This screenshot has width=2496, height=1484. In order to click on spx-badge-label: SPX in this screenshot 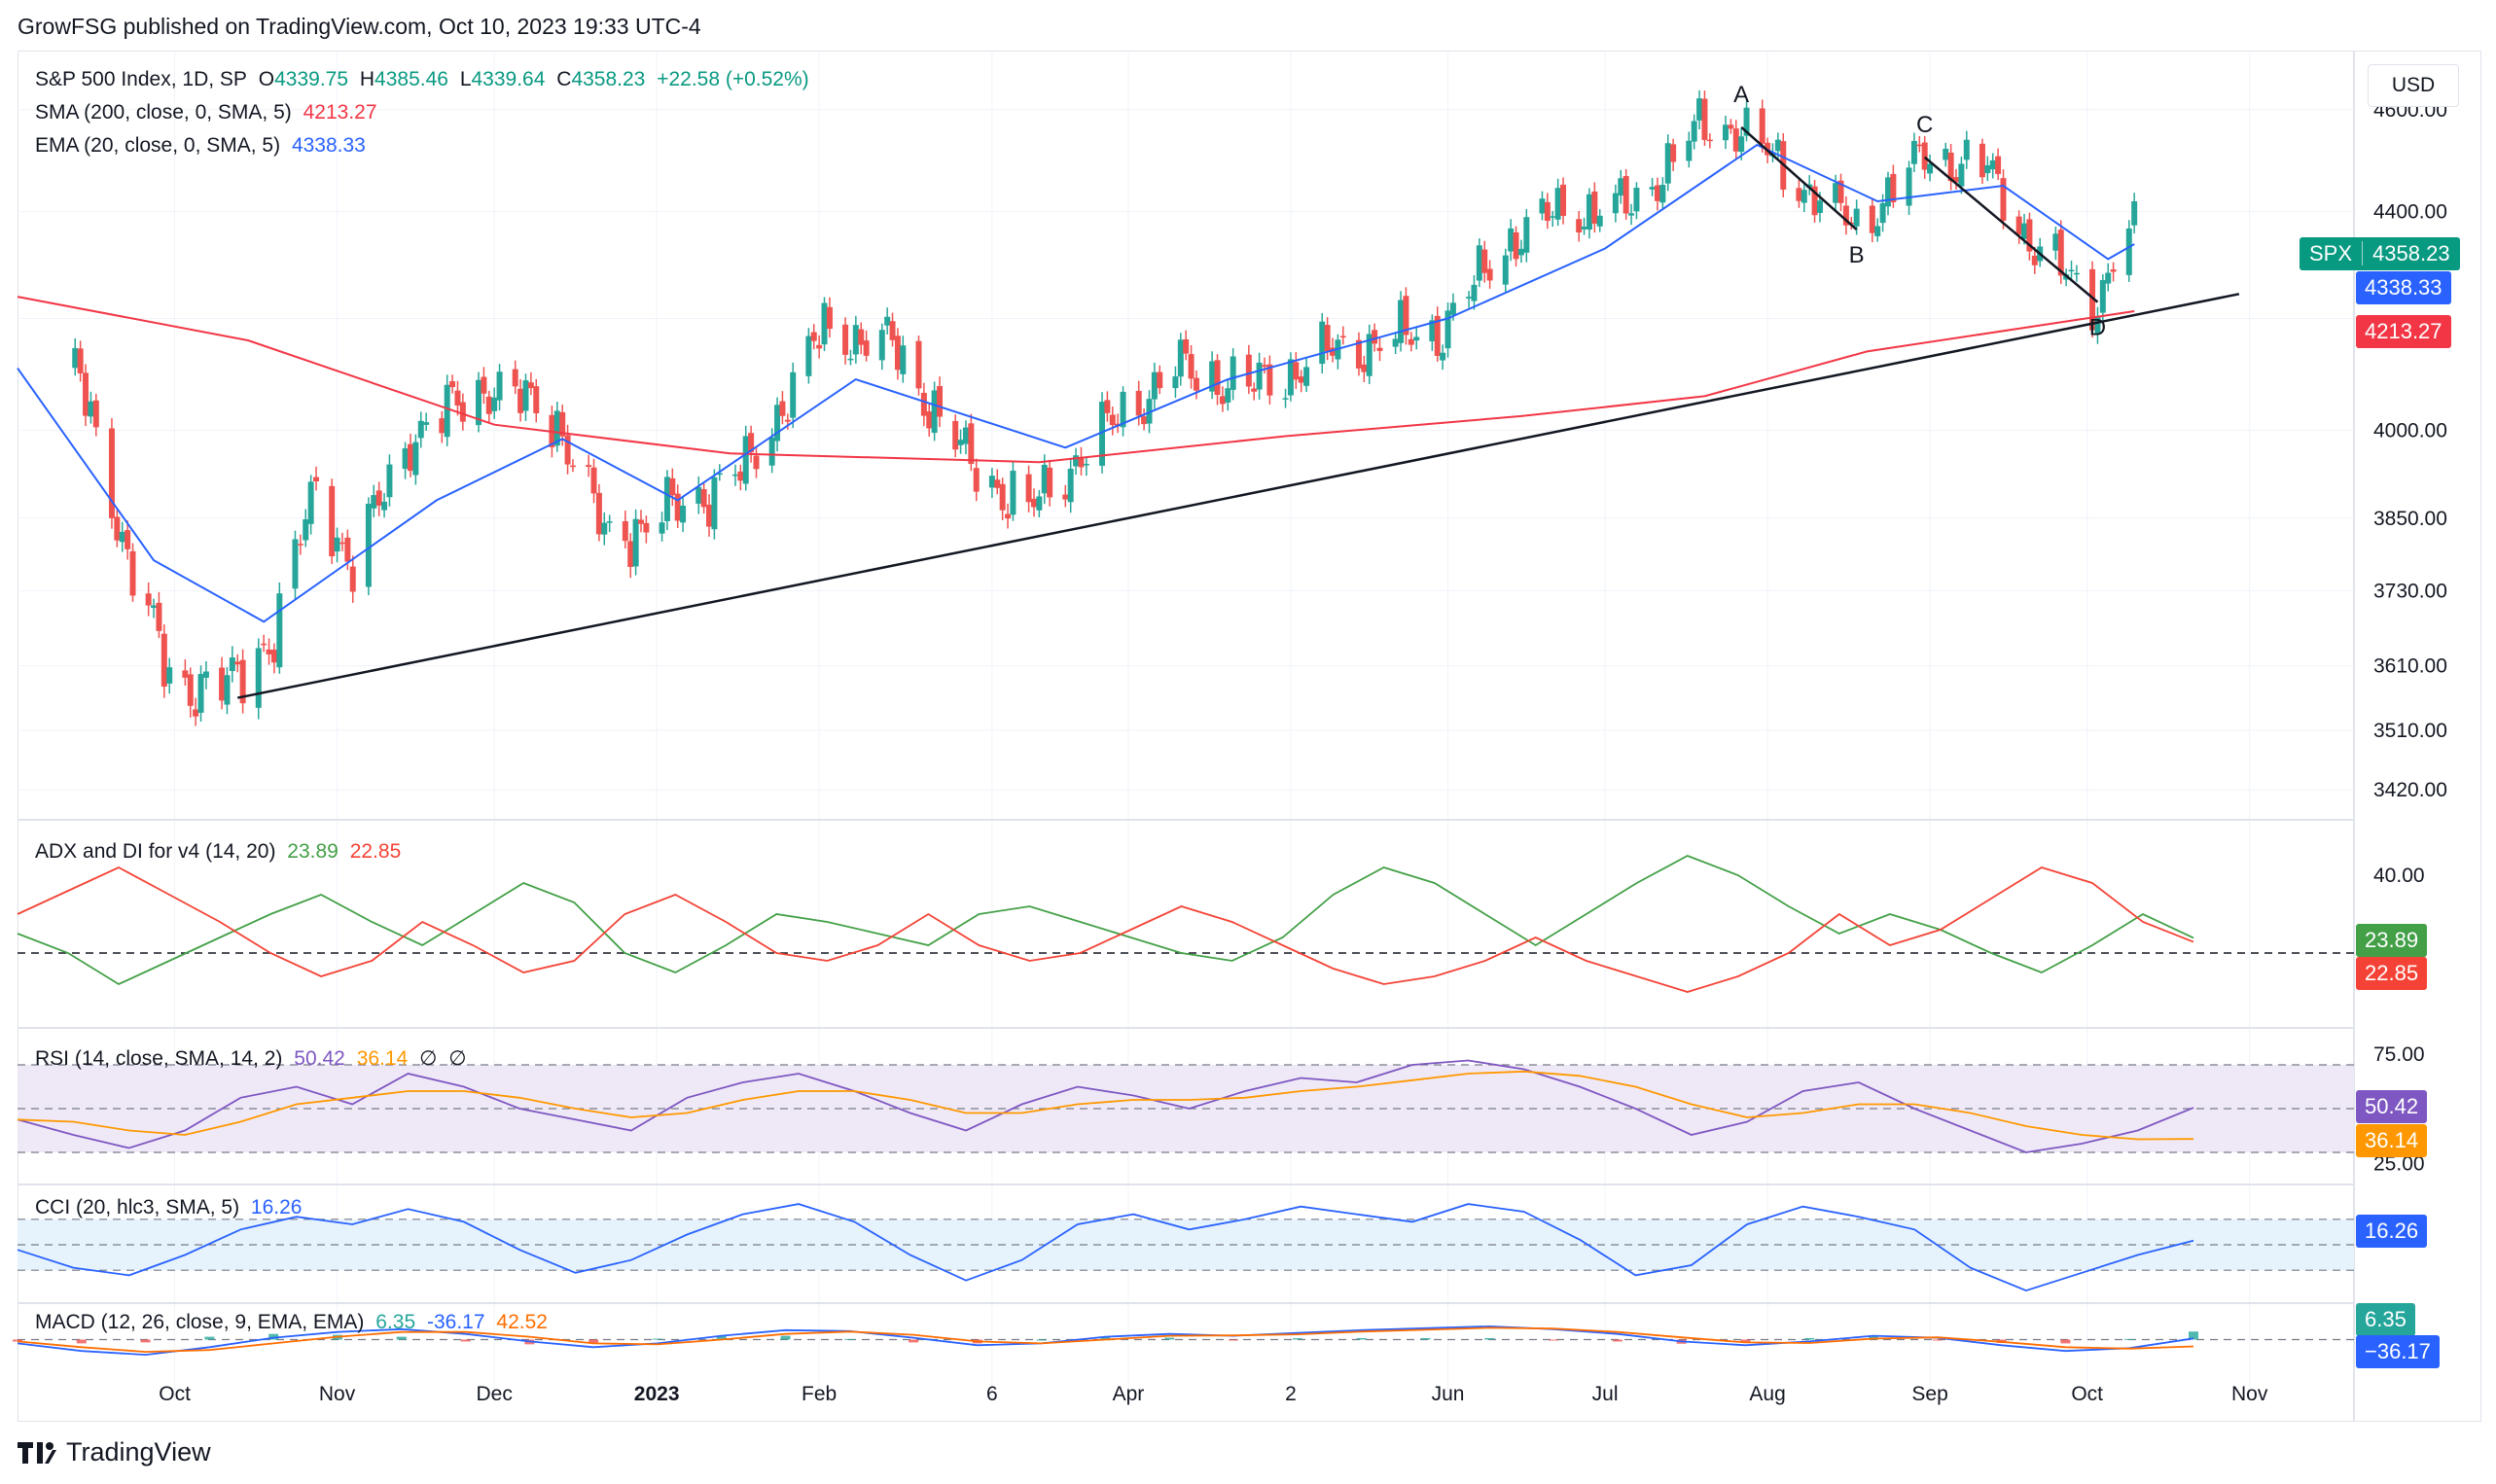, I will do `click(2331, 253)`.